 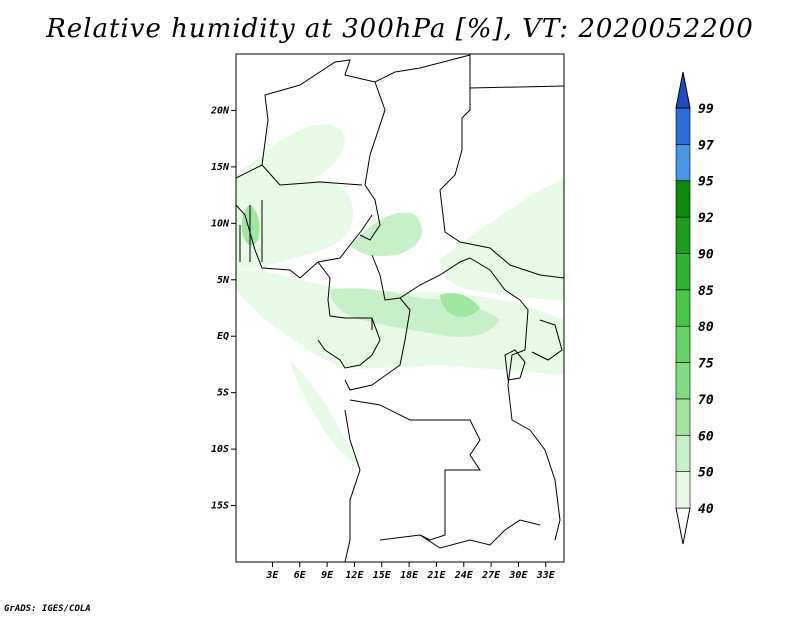 I want to click on longitude-axis: 3E 6E 9E 12E 15E 18E 21E 24E 27E 30E 33E, so click(x=410, y=571).